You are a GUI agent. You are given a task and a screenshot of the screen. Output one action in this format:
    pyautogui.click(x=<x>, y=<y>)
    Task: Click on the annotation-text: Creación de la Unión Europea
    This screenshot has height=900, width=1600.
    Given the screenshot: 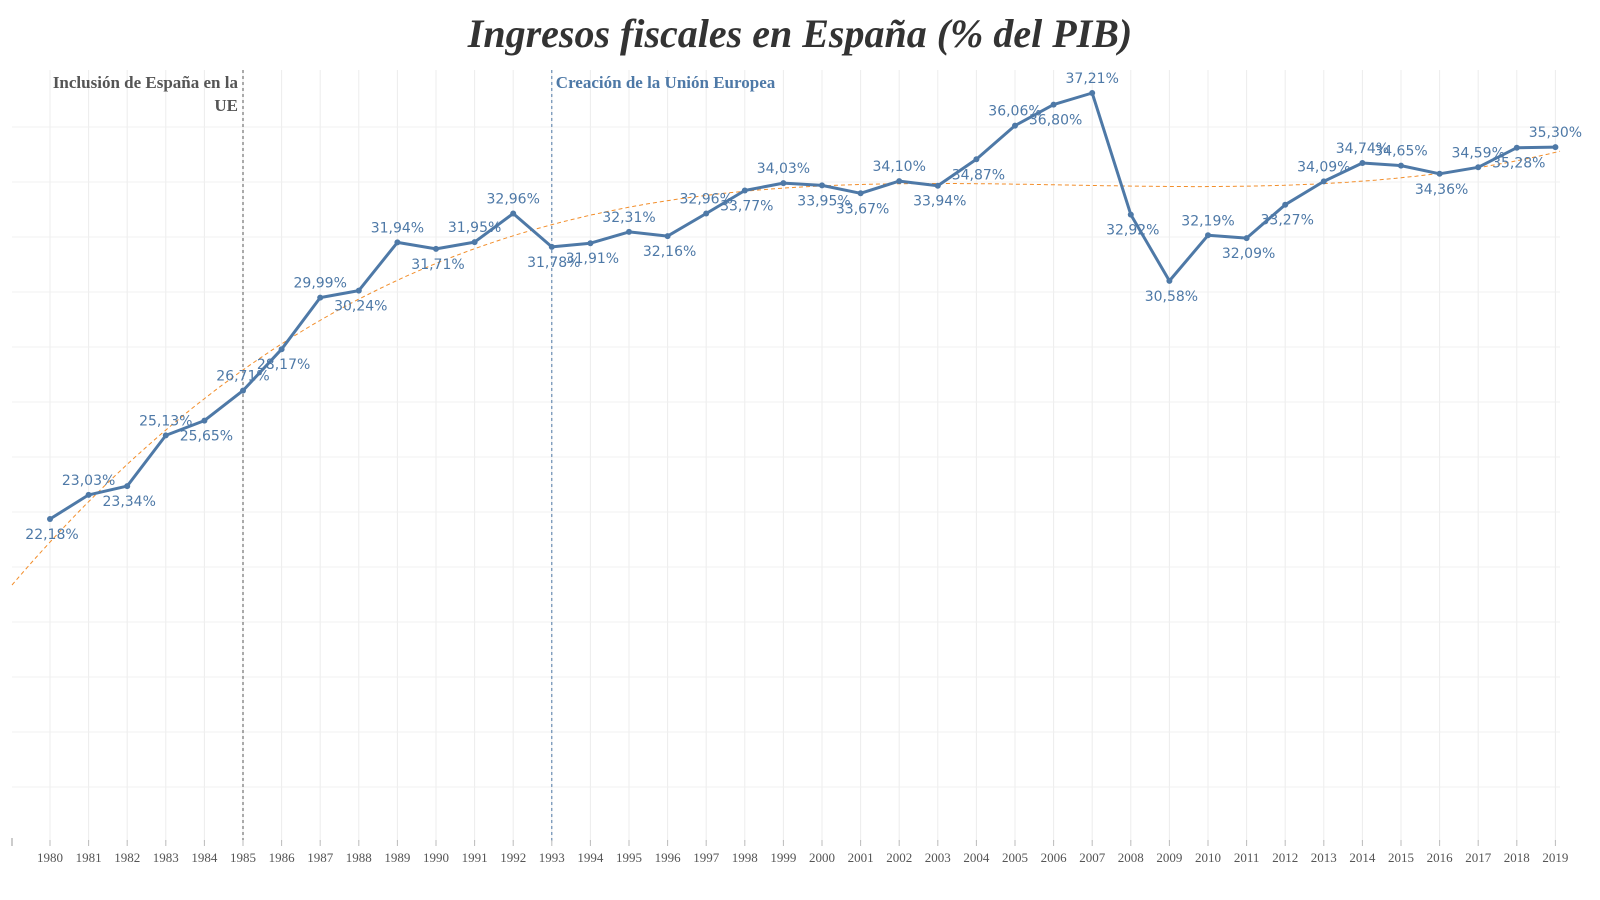 What is the action you would take?
    pyautogui.click(x=666, y=82)
    